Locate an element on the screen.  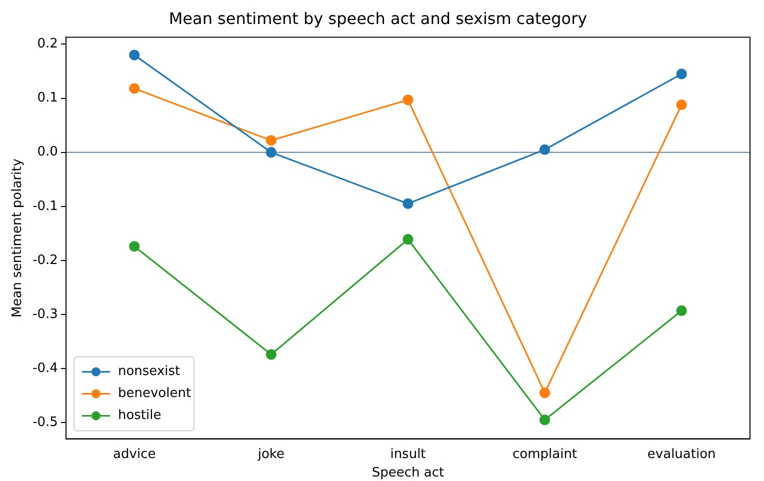
y-tick-label: -0.2 is located at coordinates (45, 260).